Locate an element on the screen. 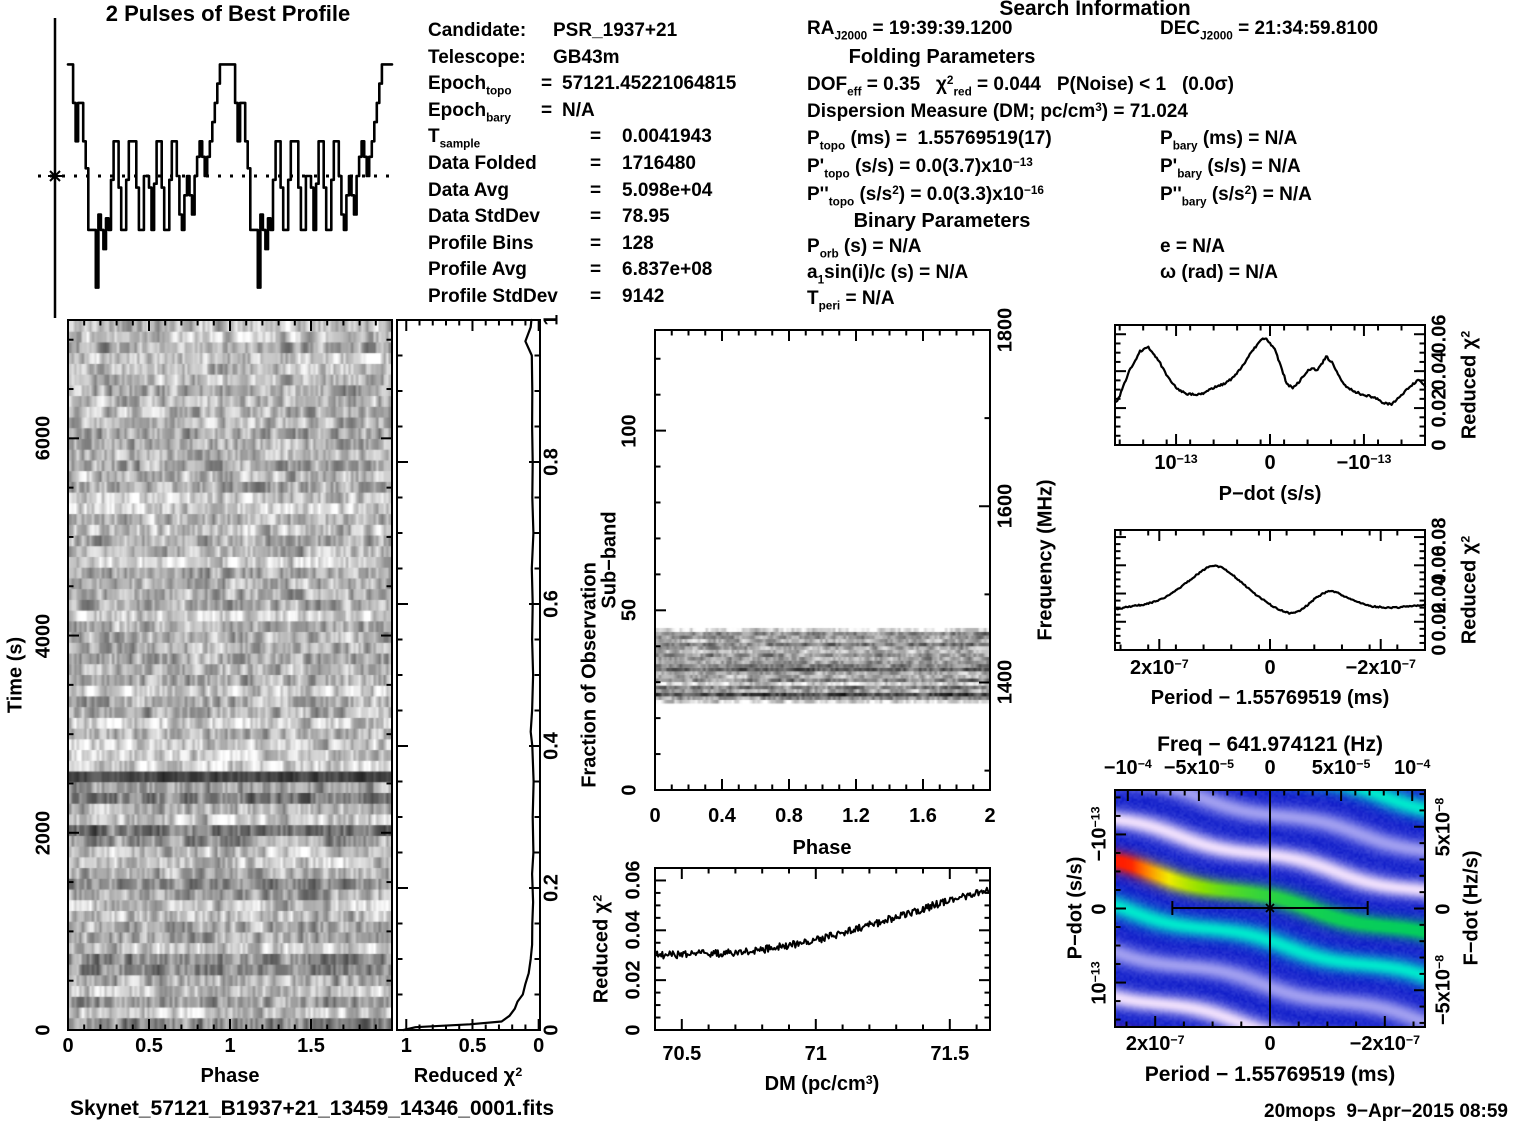 Image resolution: width=1517 pixels, height=1133 pixels. info-label: Profile StdDev is located at coordinates (493, 296).